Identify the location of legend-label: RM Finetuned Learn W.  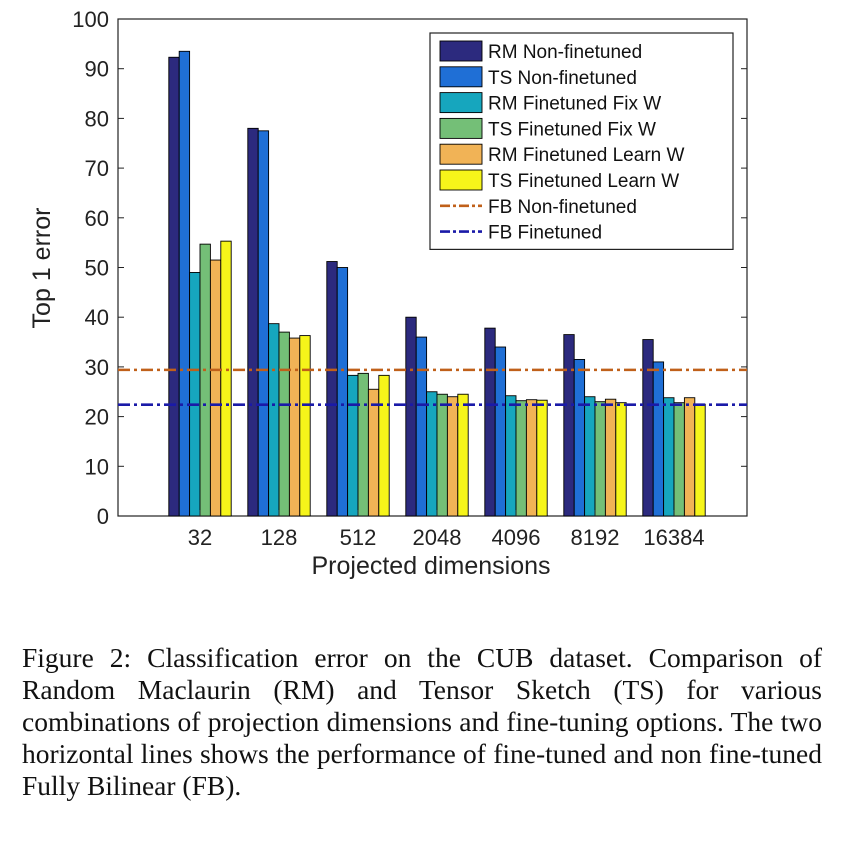
(586, 155).